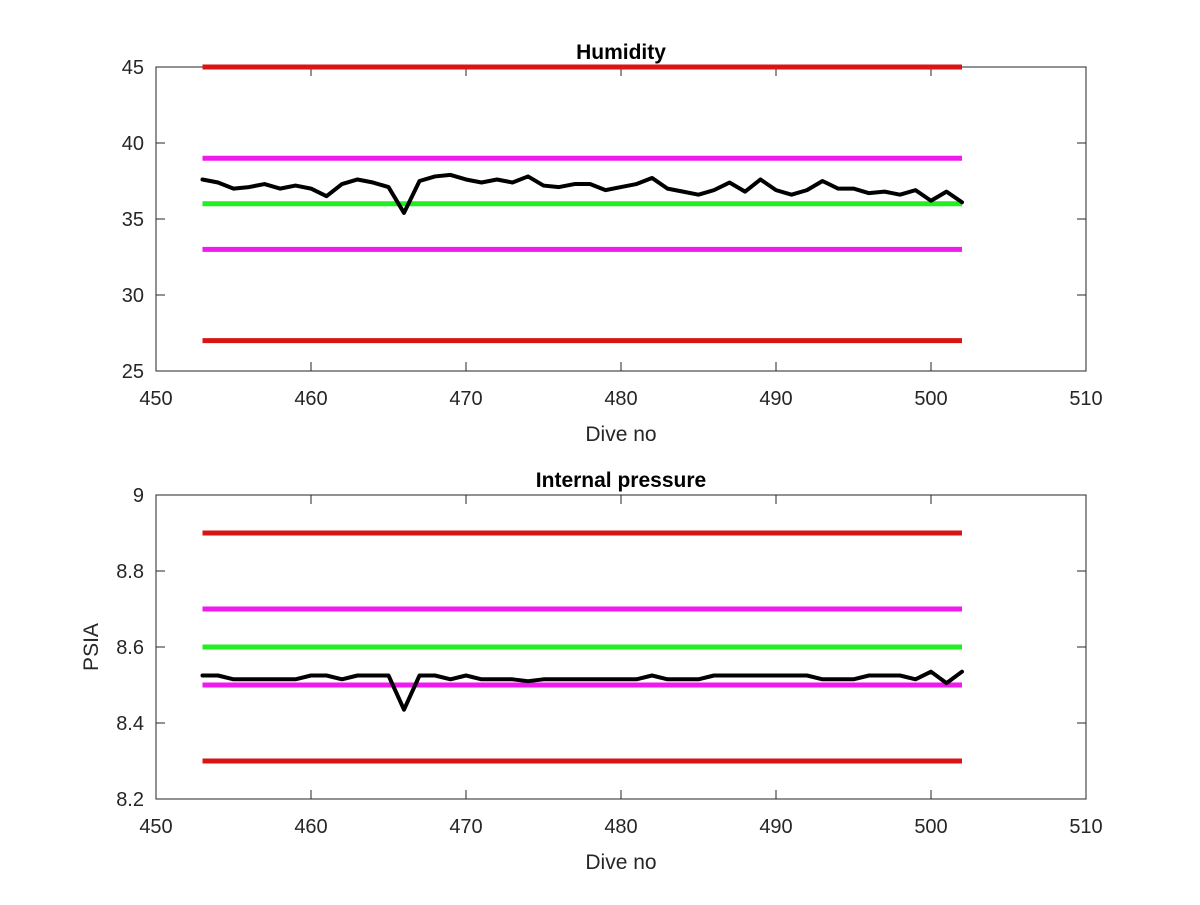  What do you see at coordinates (133, 144) in the screenshot?
I see `y-tick-label: 40` at bounding box center [133, 144].